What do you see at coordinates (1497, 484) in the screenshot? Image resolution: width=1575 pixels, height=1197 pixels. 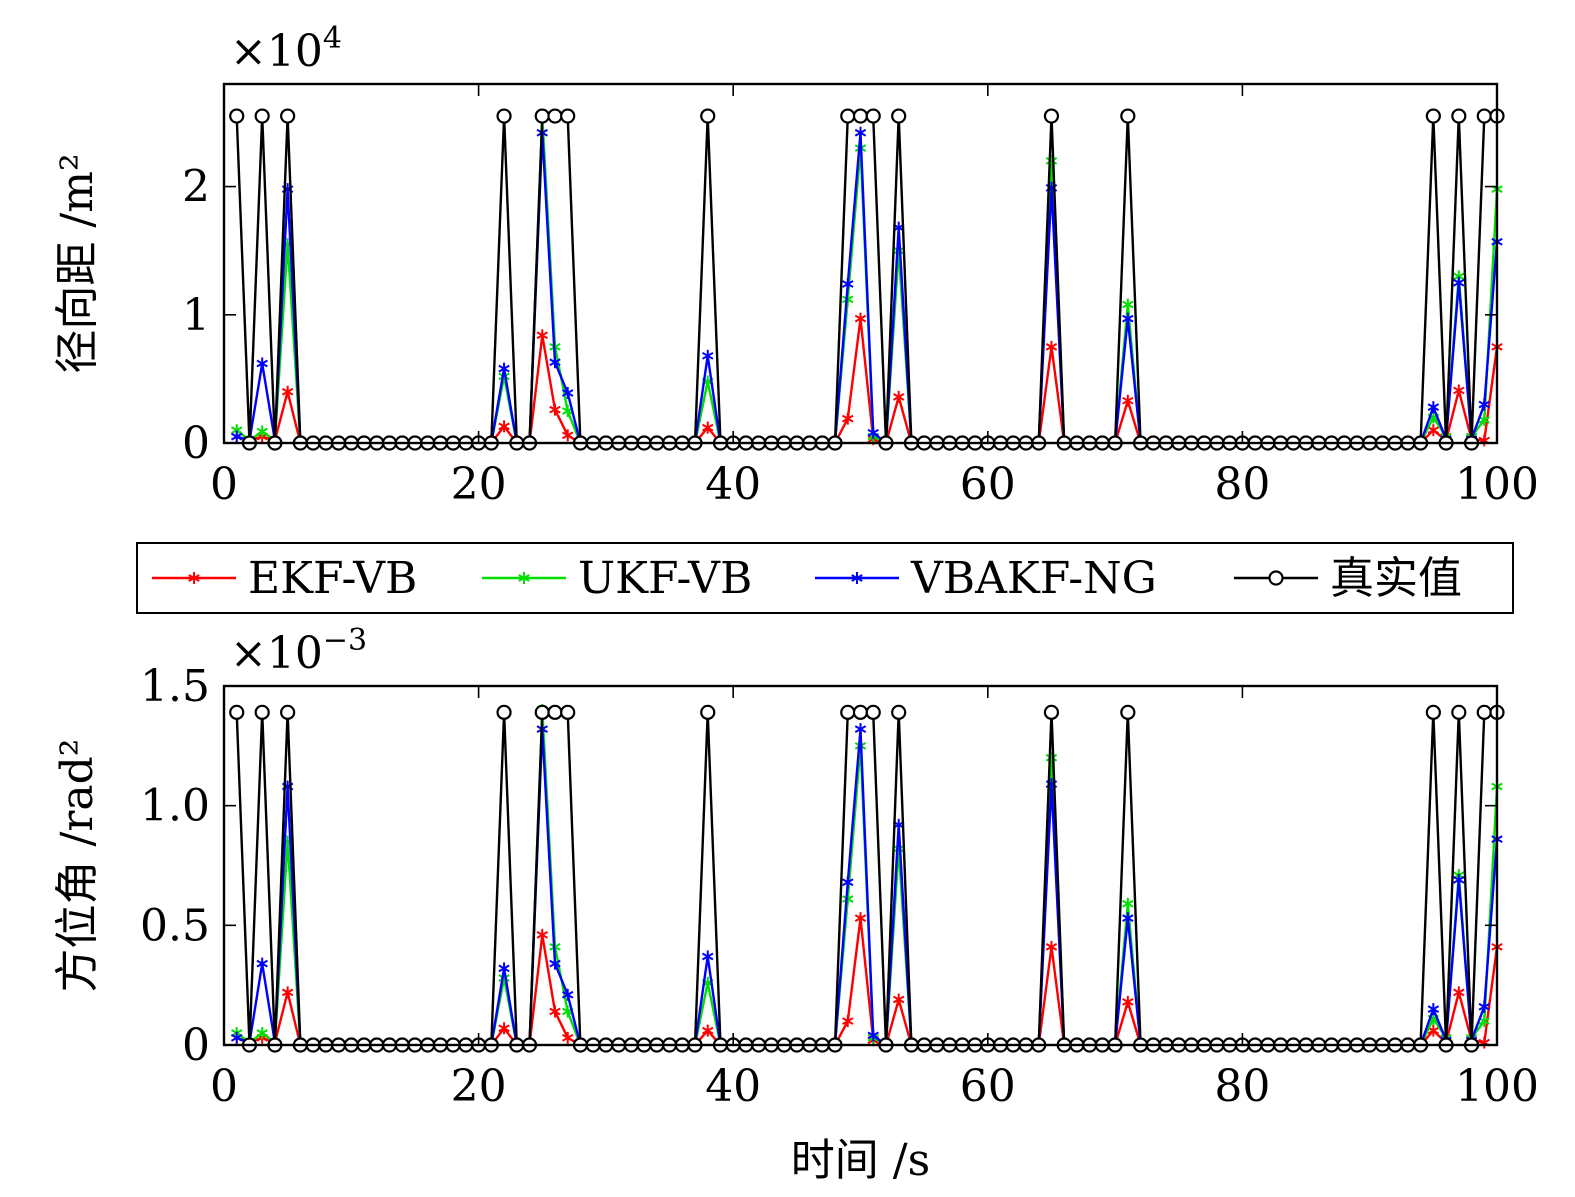 I see `x-tick-label: 100` at bounding box center [1497, 484].